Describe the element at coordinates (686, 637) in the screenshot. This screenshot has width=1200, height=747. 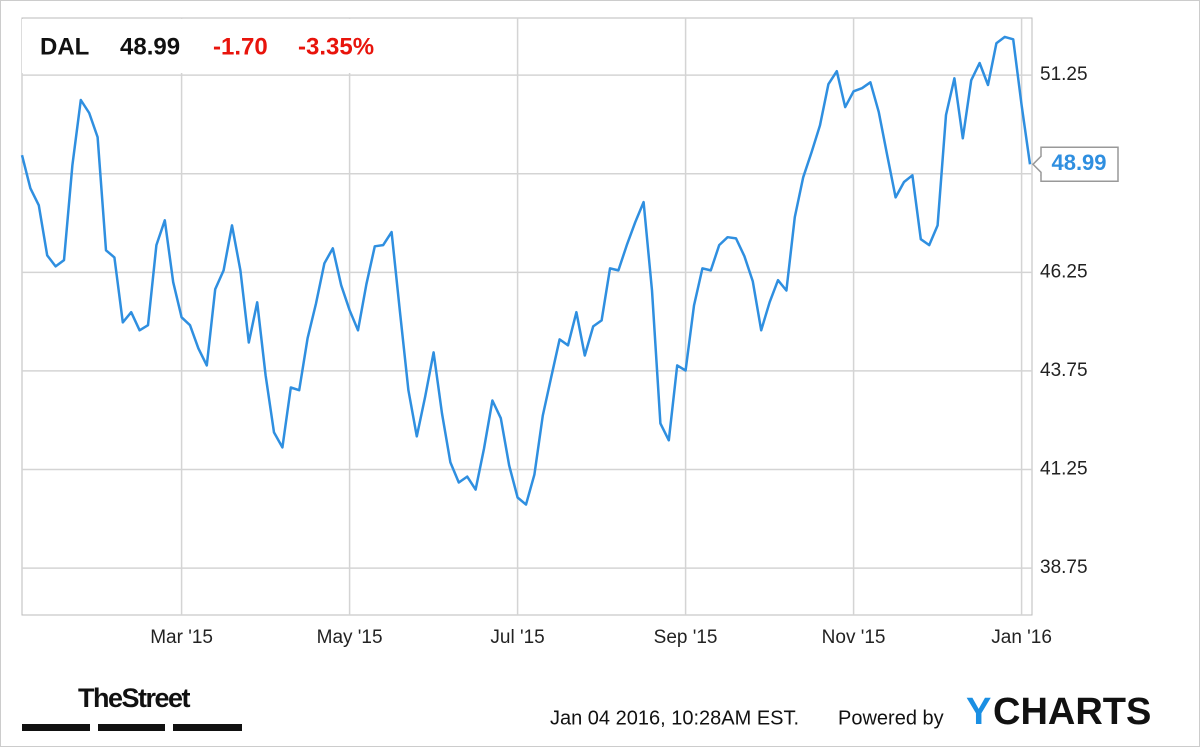
I see `x-tick-label: Sep '15` at that location.